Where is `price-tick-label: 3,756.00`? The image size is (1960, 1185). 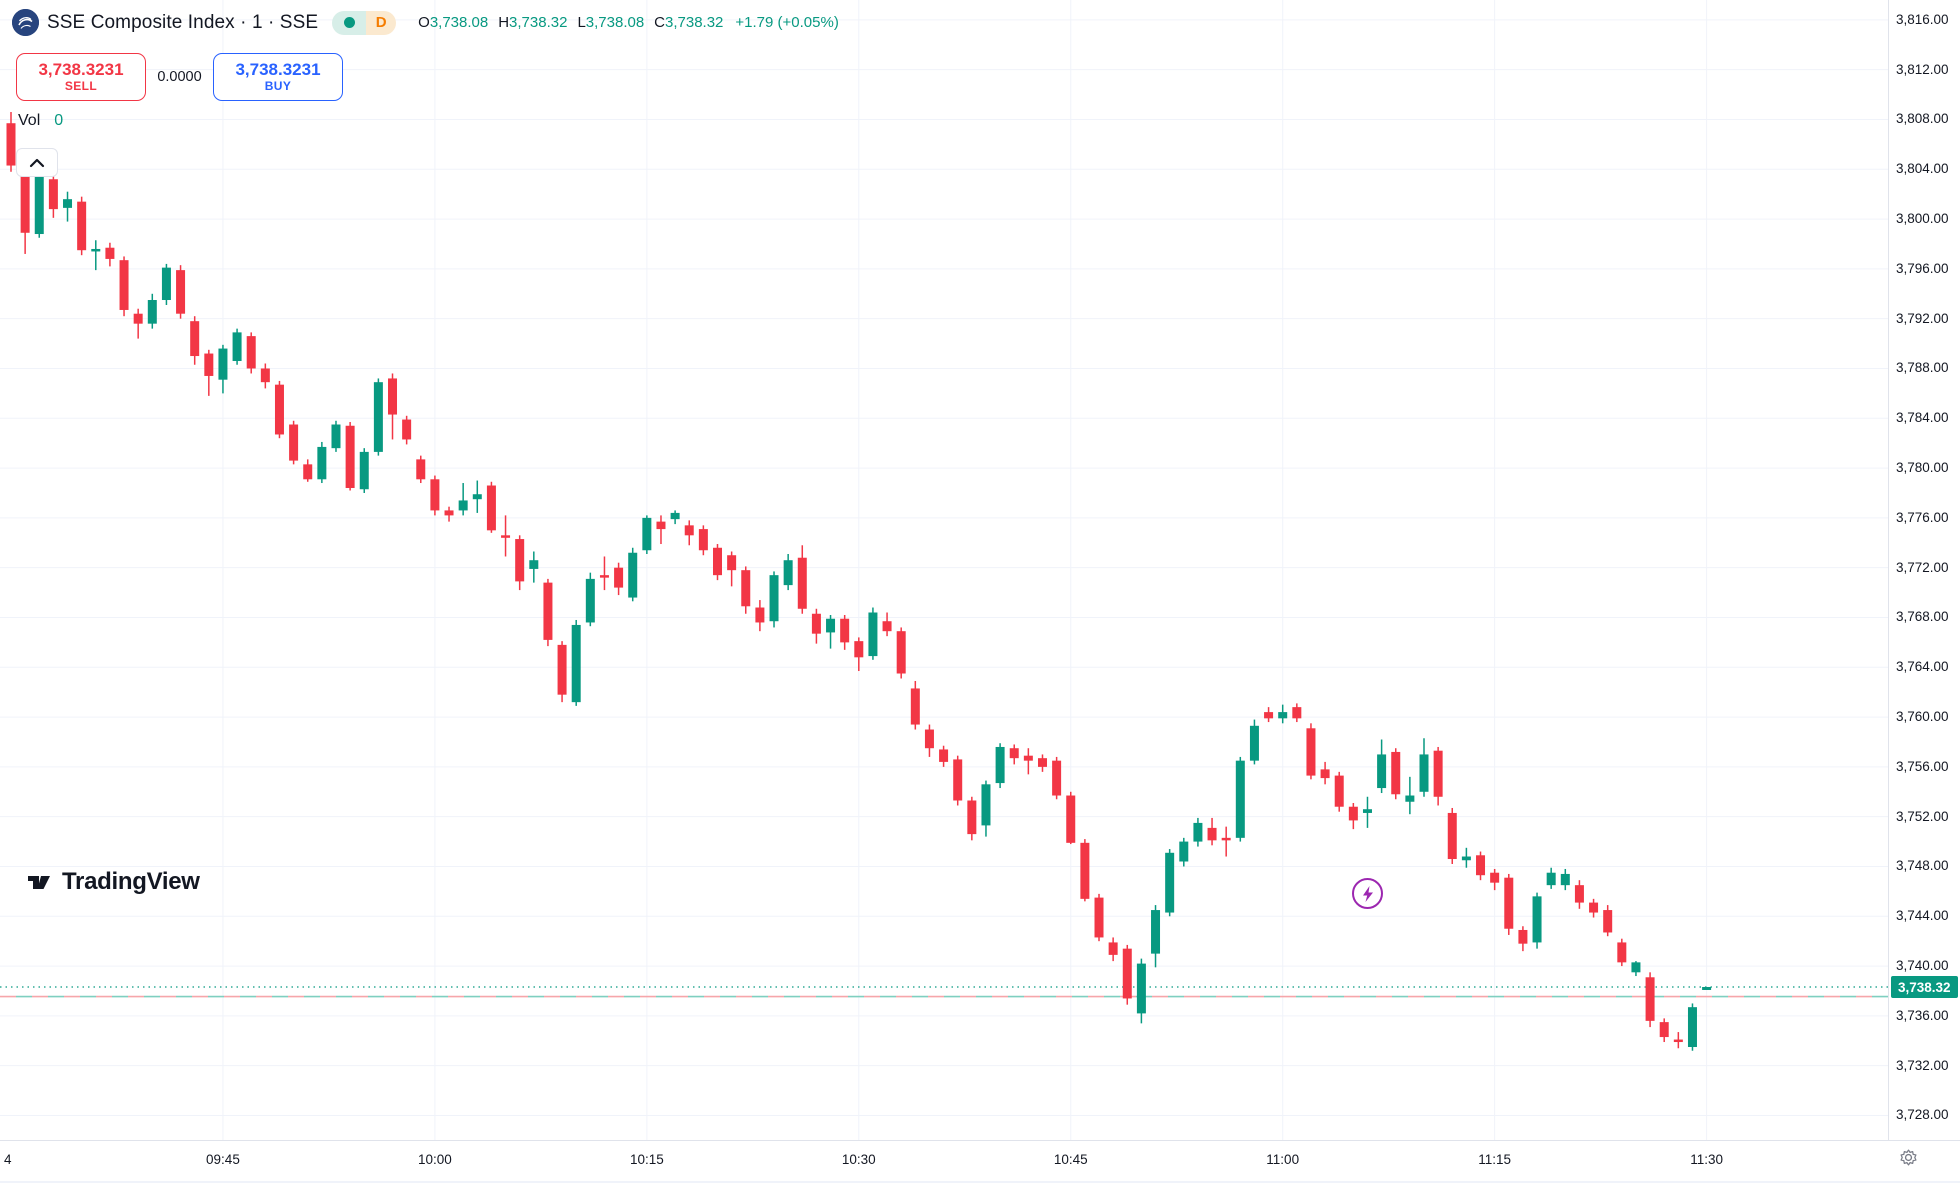
price-tick-label: 3,756.00 is located at coordinates (1922, 766).